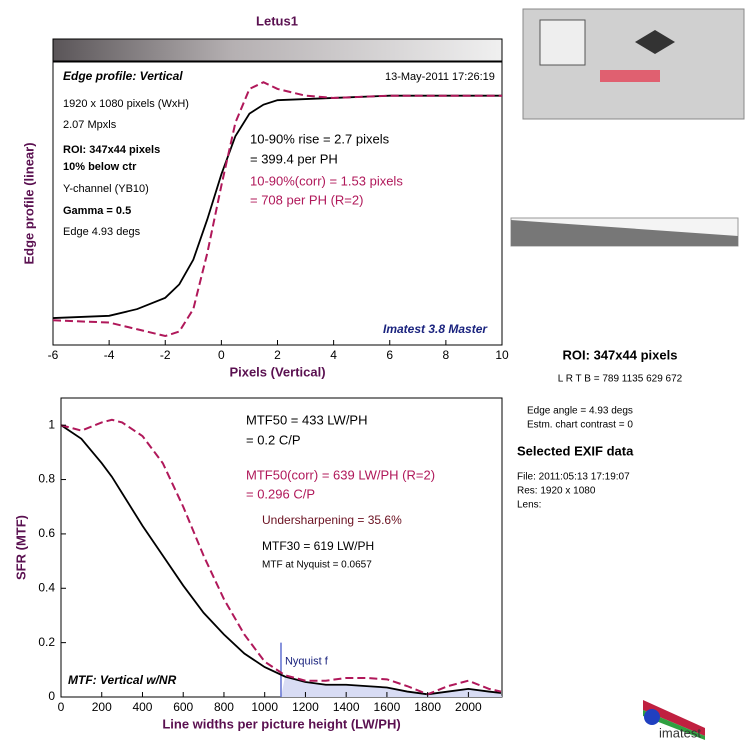  I want to click on logo-stripe, so click(674, 718).